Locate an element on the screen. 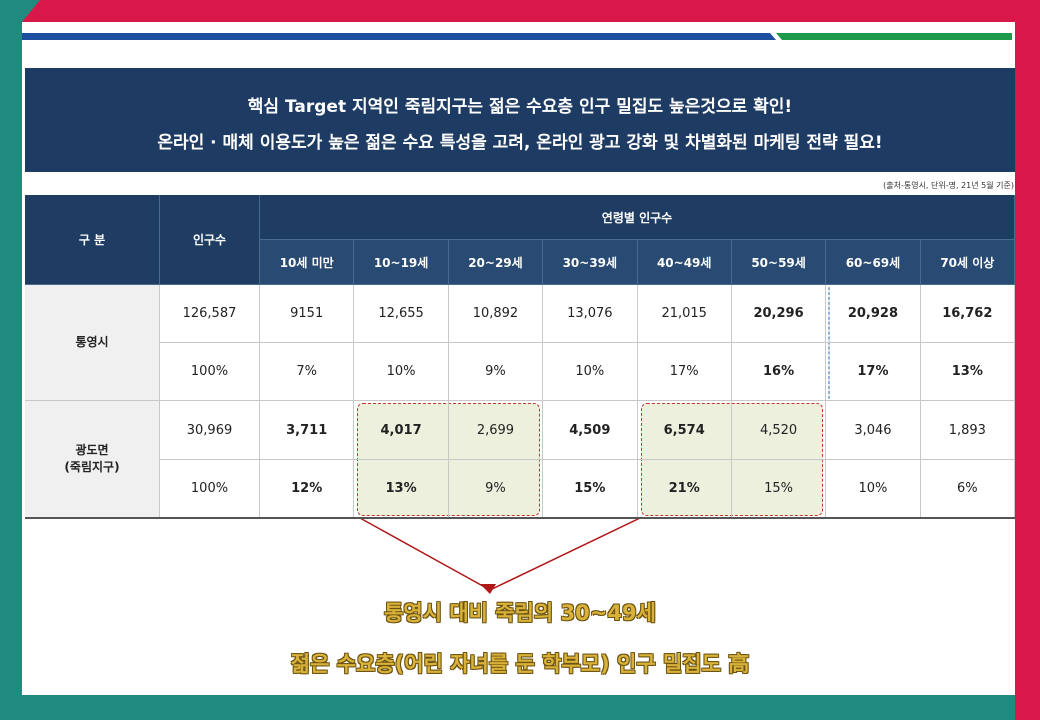  header-cell: 20~29세 is located at coordinates (496, 262).